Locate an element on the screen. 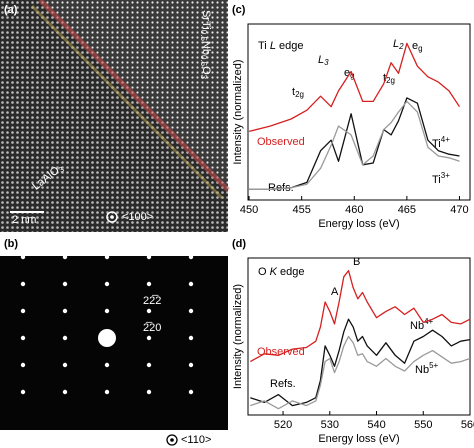 The image size is (474, 448). central-beam is located at coordinates (107, 338).